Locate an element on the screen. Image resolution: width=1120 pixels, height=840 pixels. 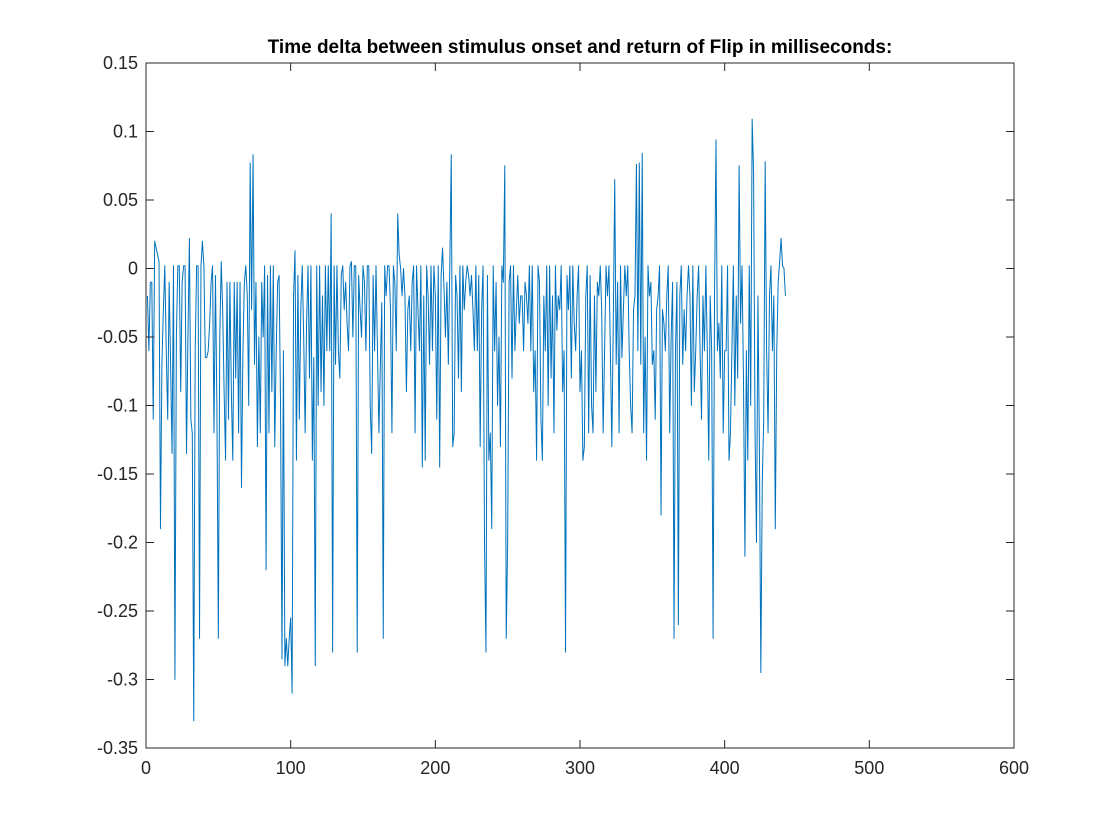
x-tick-label: 400 is located at coordinates (725, 768).